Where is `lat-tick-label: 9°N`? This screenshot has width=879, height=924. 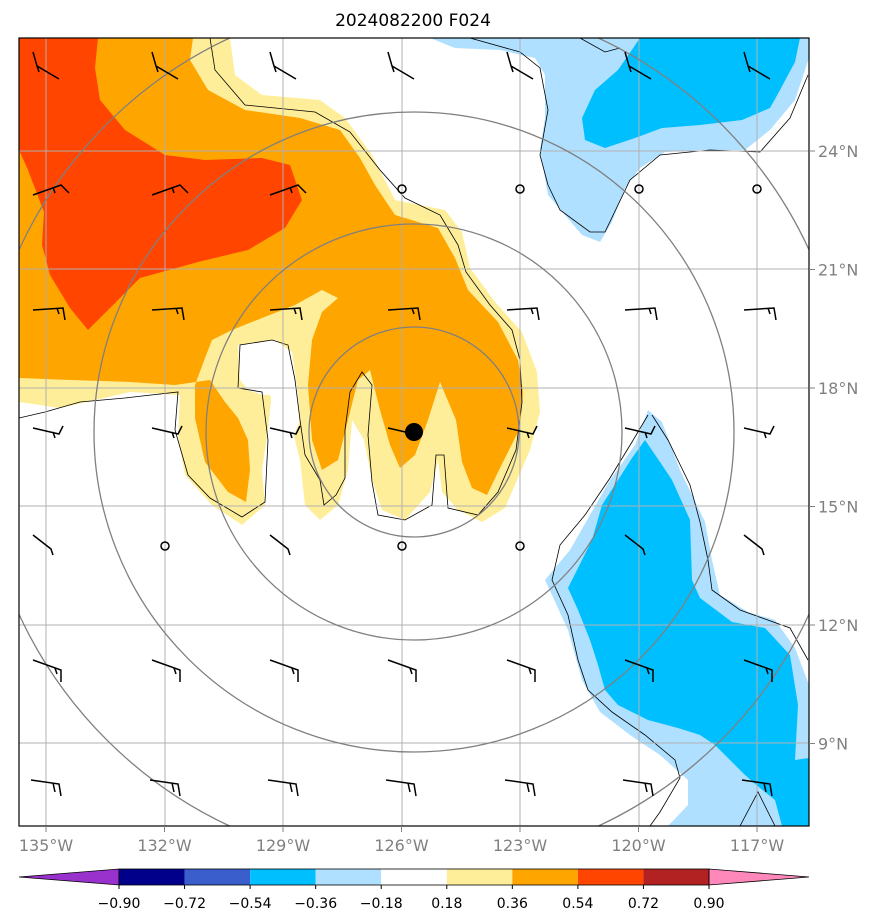
lat-tick-label: 9°N is located at coordinates (833, 744).